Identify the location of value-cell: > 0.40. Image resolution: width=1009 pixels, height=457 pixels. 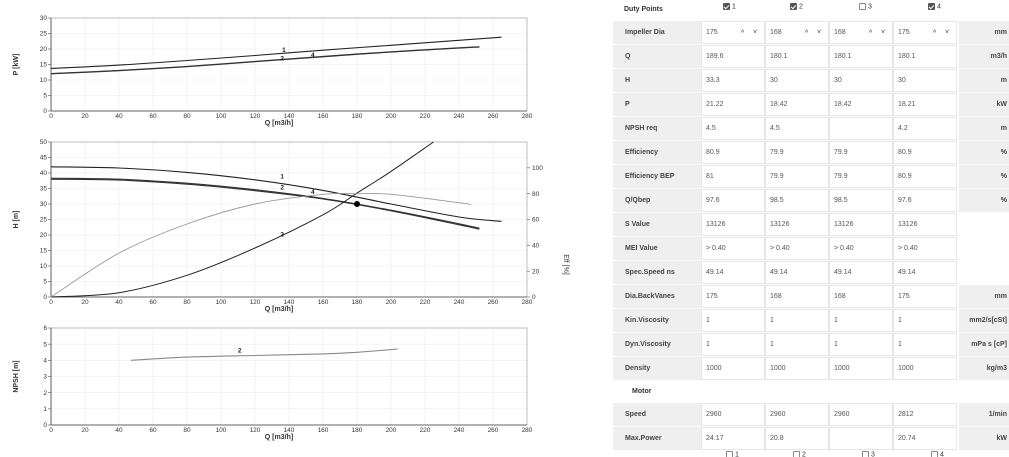
(861, 248).